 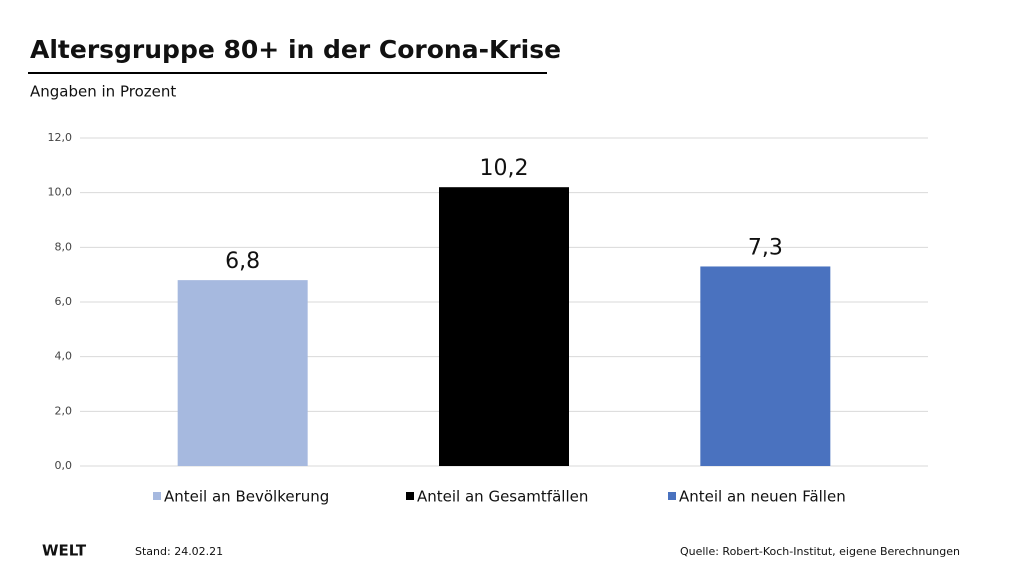 I want to click on y-tick-label: 4,0, so click(x=64, y=356).